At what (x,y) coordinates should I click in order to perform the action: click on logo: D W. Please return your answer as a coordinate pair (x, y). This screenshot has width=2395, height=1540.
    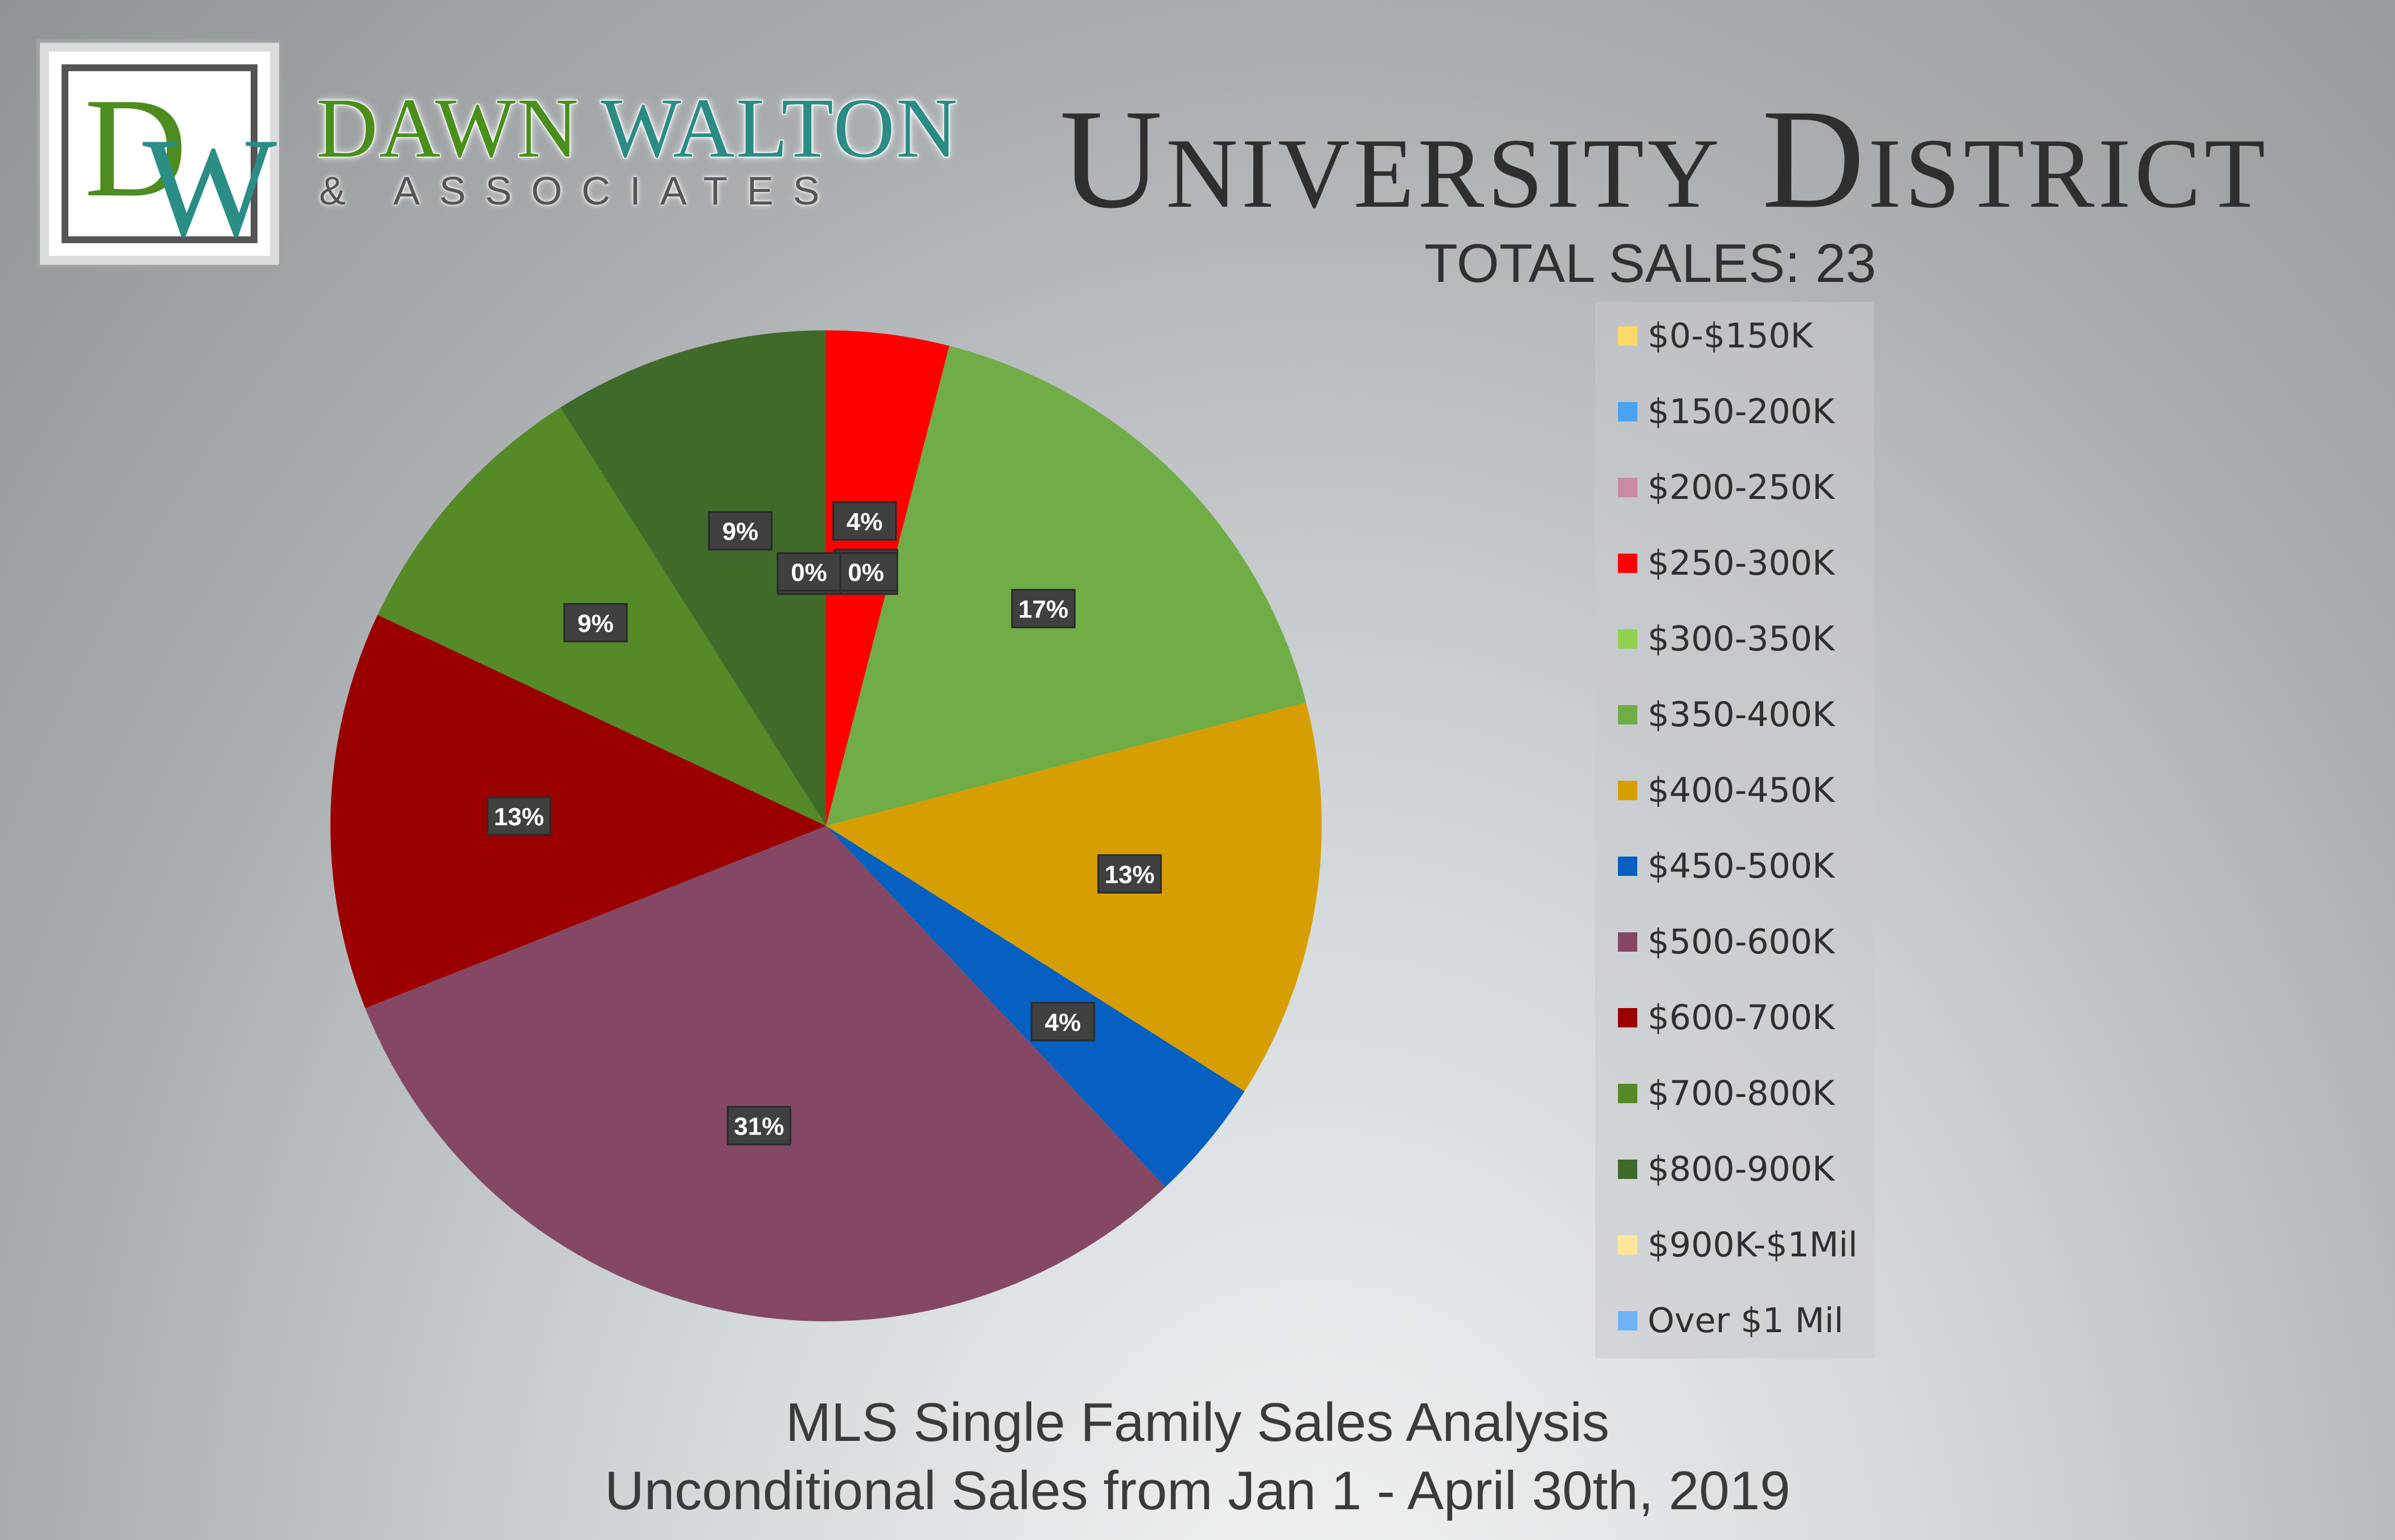
    Looking at the image, I should click on (160, 154).